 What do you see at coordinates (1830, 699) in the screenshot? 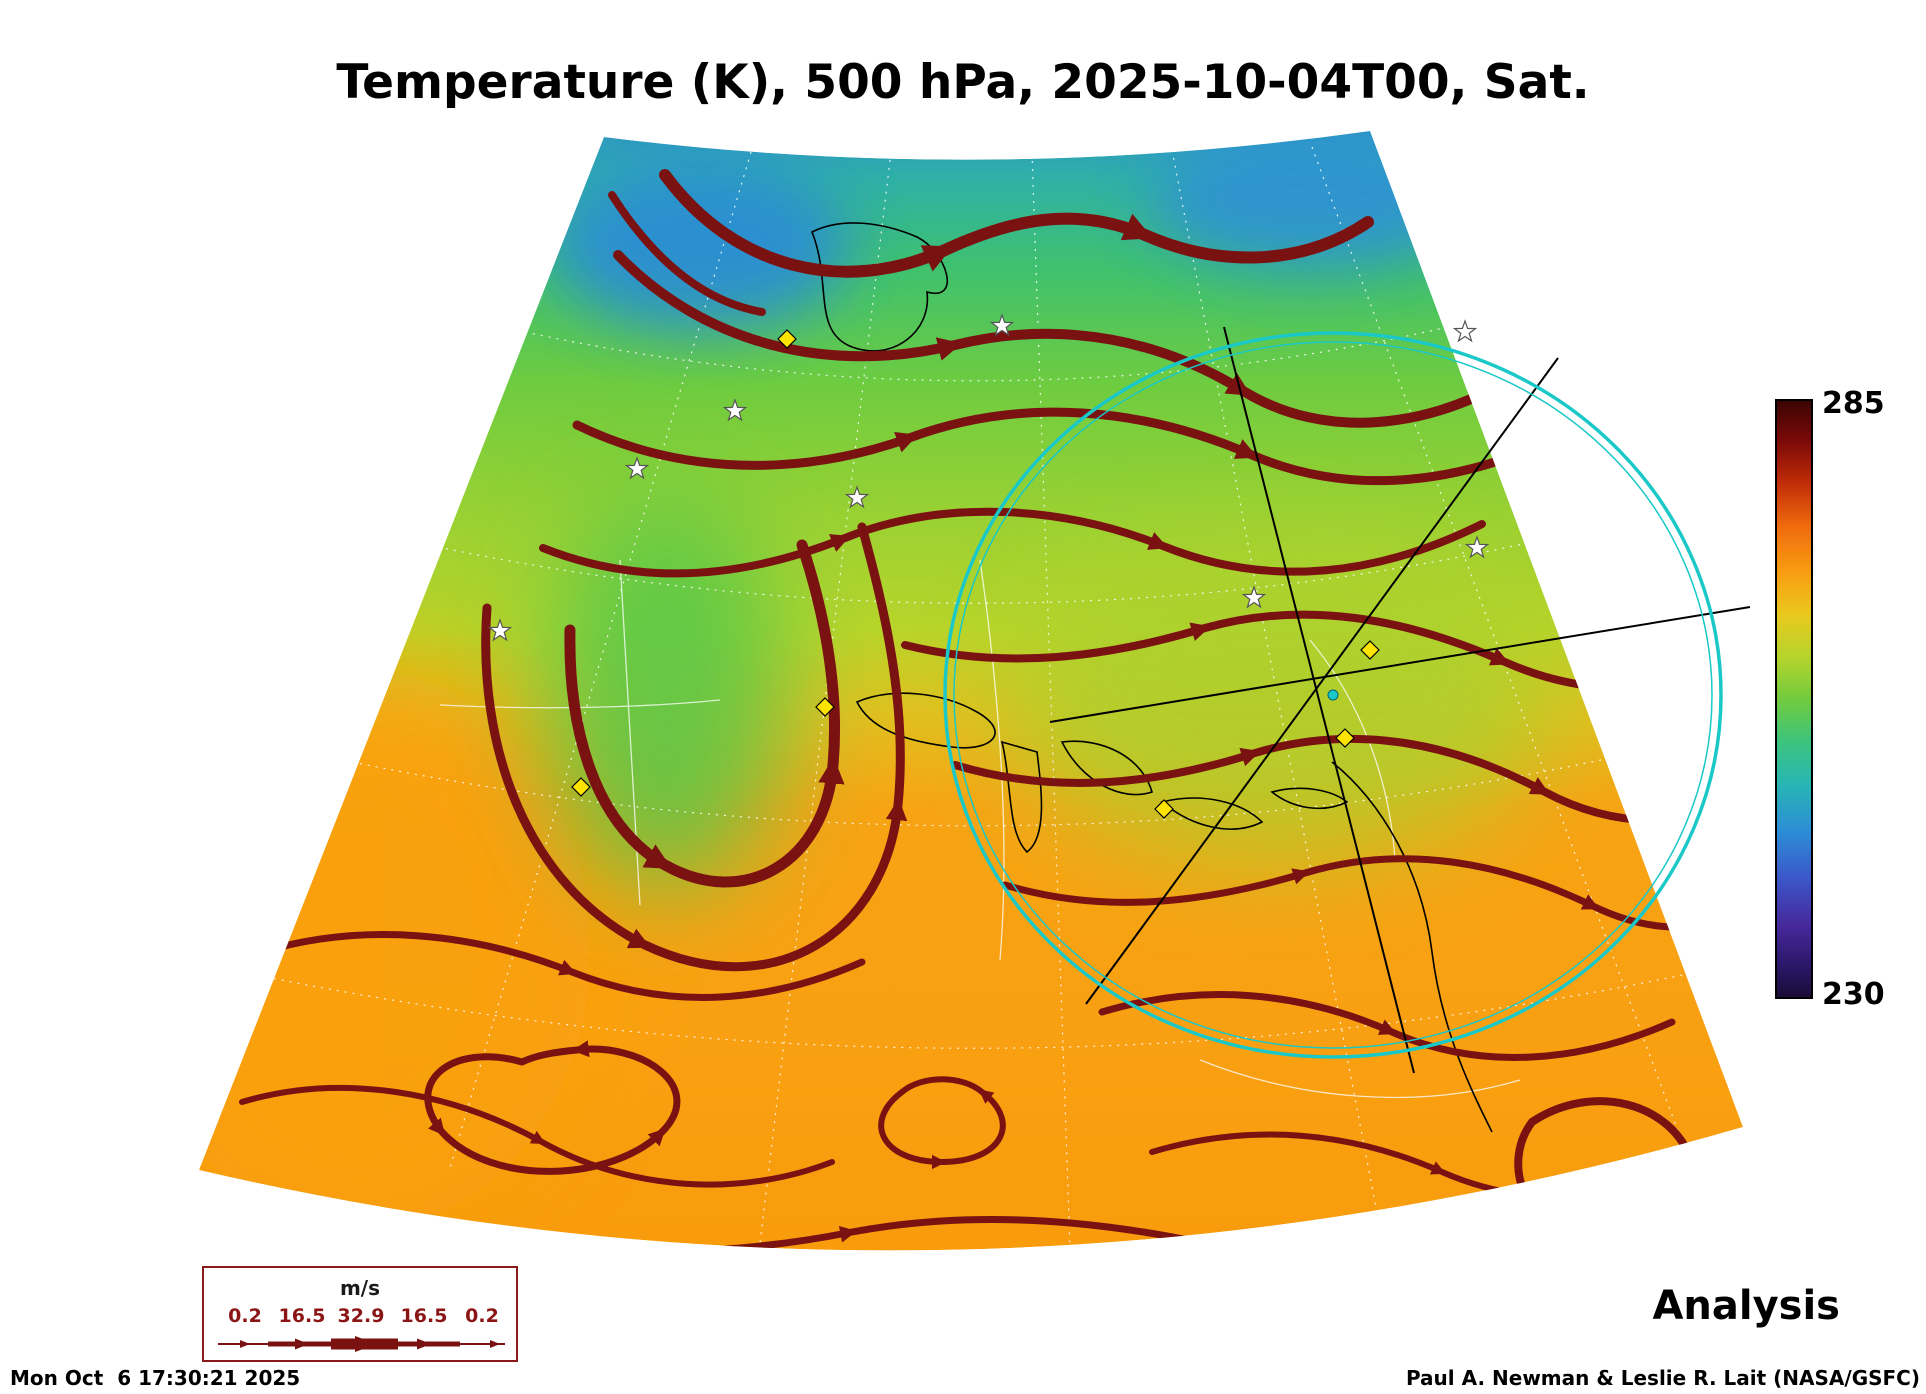
I see `colorbar: 285 230` at bounding box center [1830, 699].